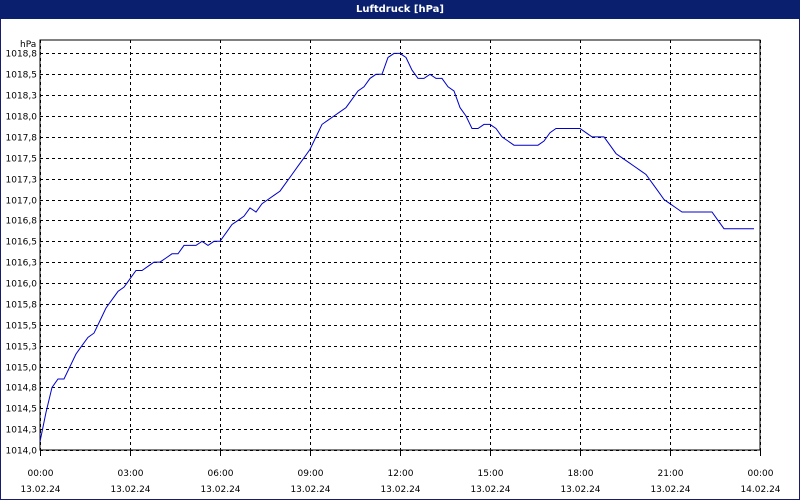 Image resolution: width=800 pixels, height=500 pixels. Describe the element at coordinates (22, 369) in the screenshot. I see `y-tick-label: 1015,0` at that location.